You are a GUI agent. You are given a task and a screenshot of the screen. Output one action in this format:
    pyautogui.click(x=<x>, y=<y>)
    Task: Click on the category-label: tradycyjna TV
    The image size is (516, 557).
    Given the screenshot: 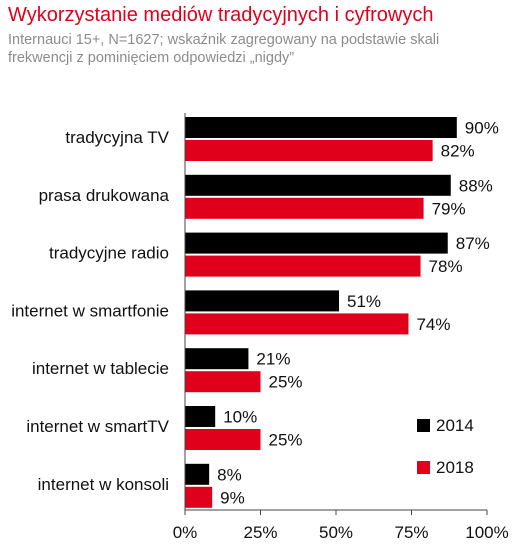 What is the action you would take?
    pyautogui.click(x=117, y=137)
    